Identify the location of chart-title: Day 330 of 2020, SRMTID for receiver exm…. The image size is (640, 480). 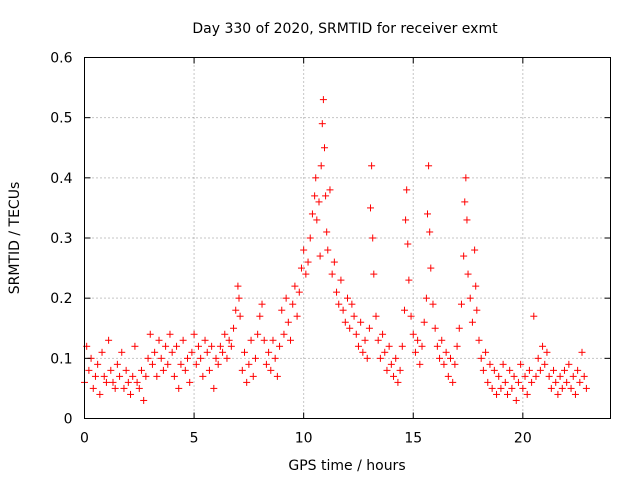
(345, 29).